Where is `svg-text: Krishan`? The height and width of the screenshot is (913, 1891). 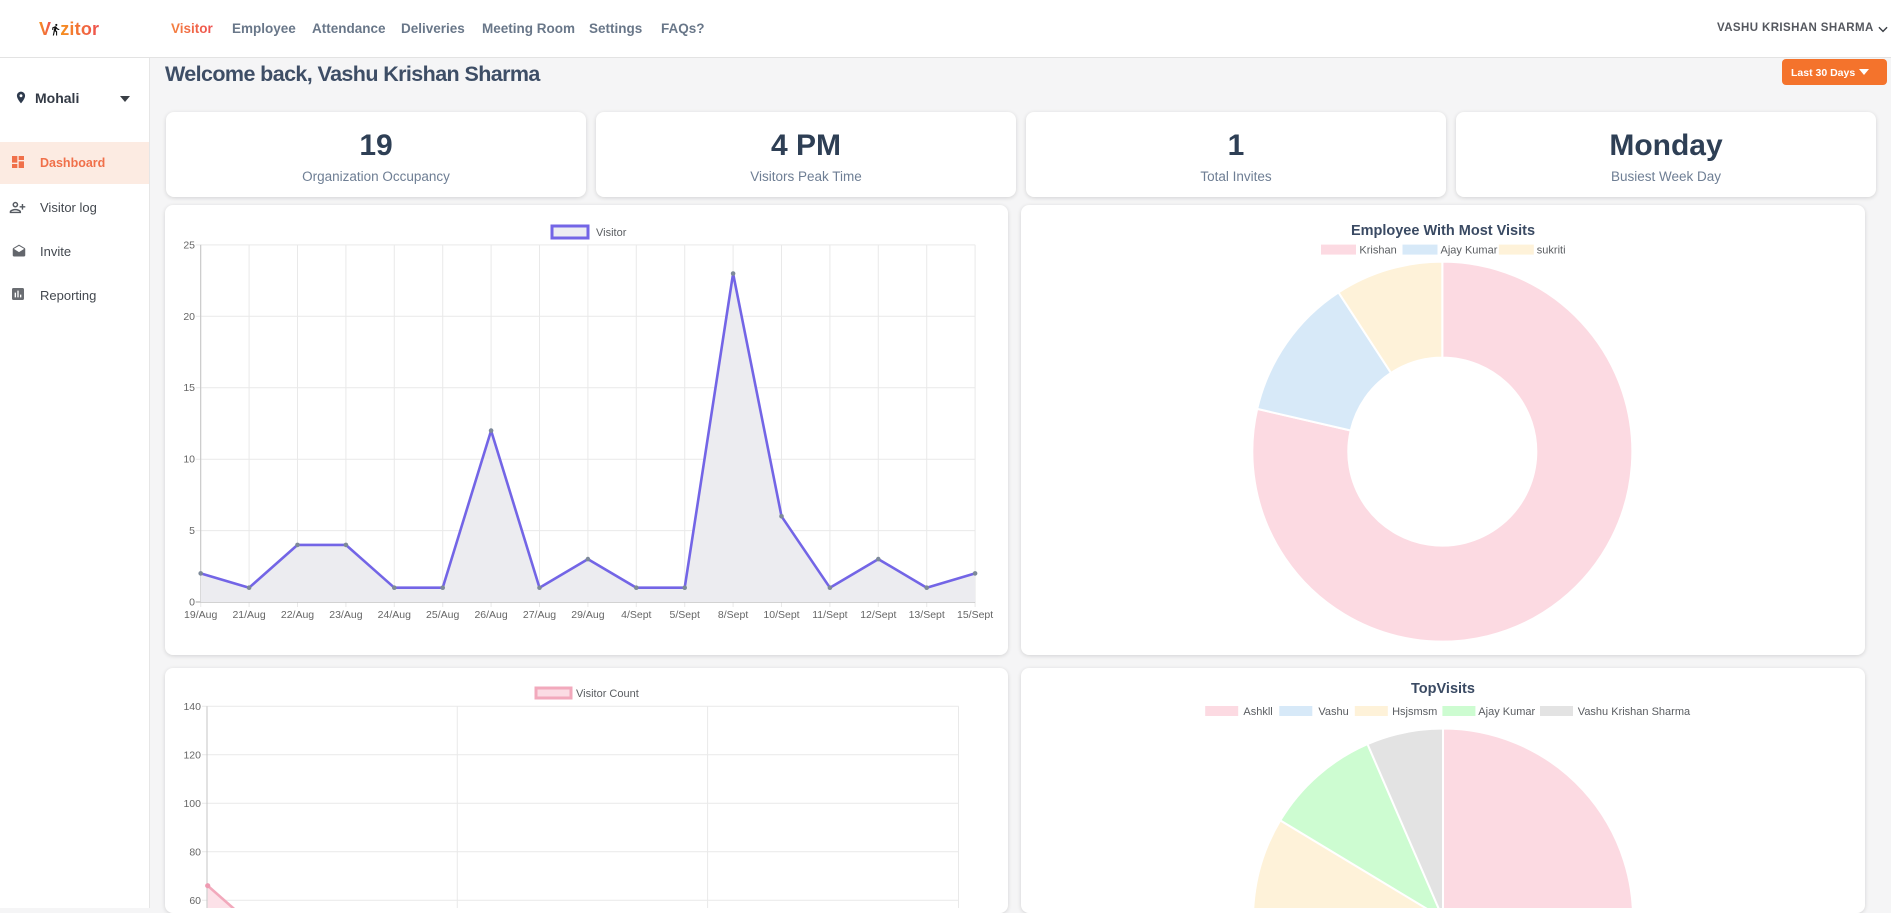
svg-text: Krishan is located at coordinates (1377, 251).